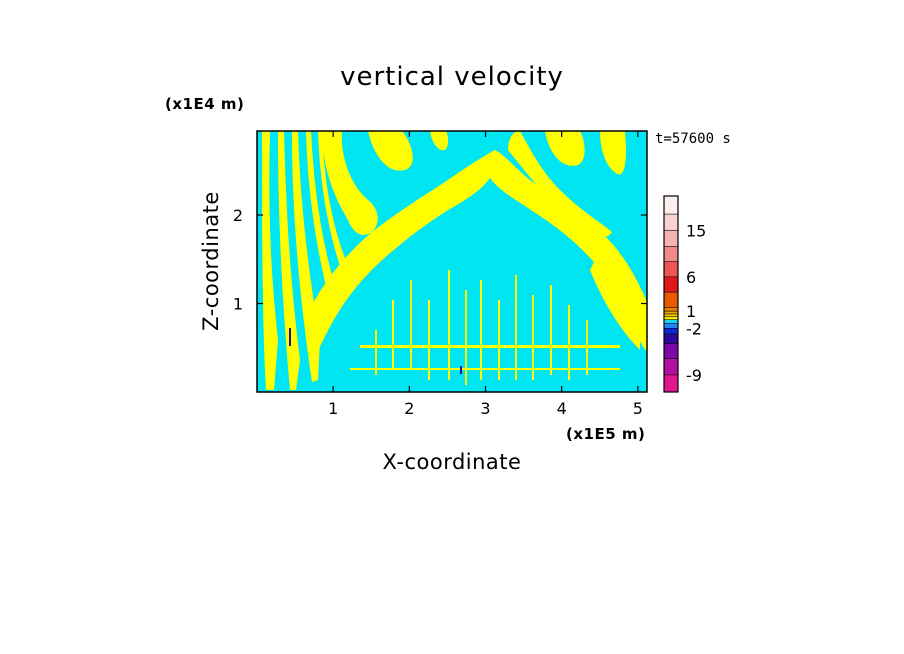 This screenshot has width=904, height=654. Describe the element at coordinates (452, 77) in the screenshot. I see `chart-title: vertical velocity` at that location.